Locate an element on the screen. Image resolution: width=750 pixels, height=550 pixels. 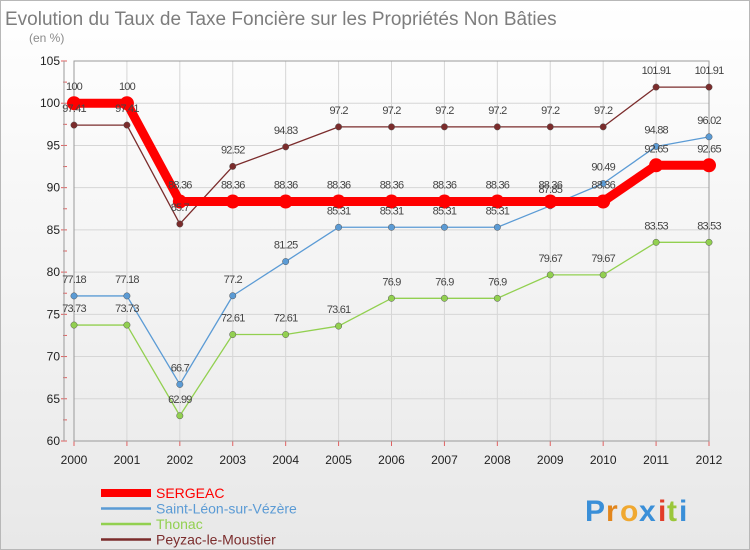
logo-letter: t is located at coordinates (672, 511).